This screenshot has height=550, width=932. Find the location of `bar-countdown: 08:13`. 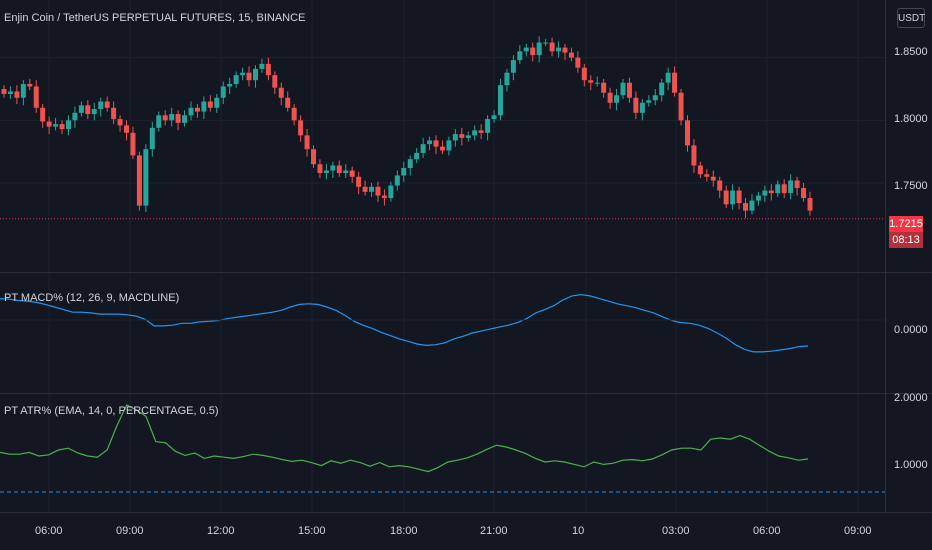

bar-countdown: 08:13 is located at coordinates (906, 240).